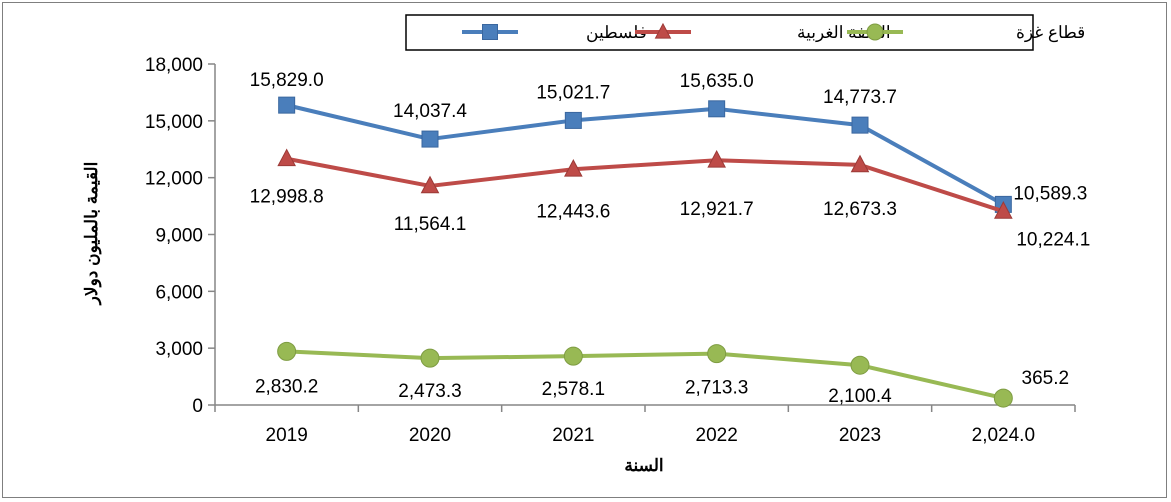  What do you see at coordinates (573, 92) in the screenshot?
I see `data-label: 15,021.7` at bounding box center [573, 92].